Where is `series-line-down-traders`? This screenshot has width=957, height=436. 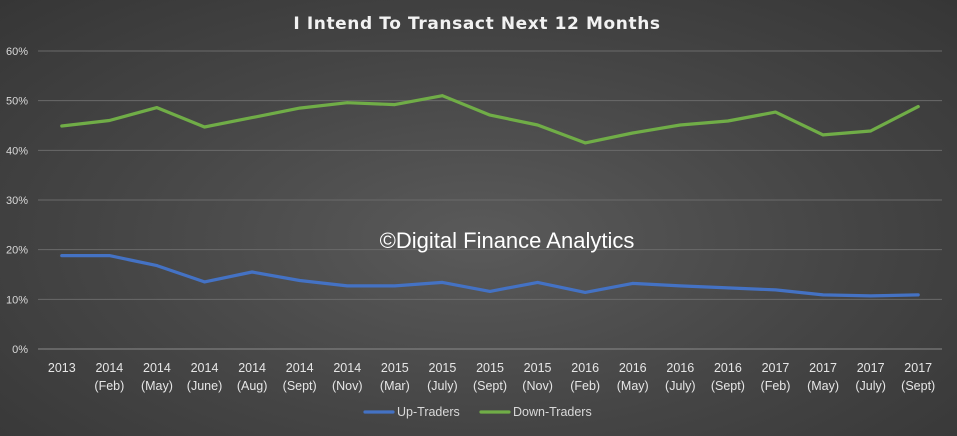
series-line-down-traders is located at coordinates (490, 119).